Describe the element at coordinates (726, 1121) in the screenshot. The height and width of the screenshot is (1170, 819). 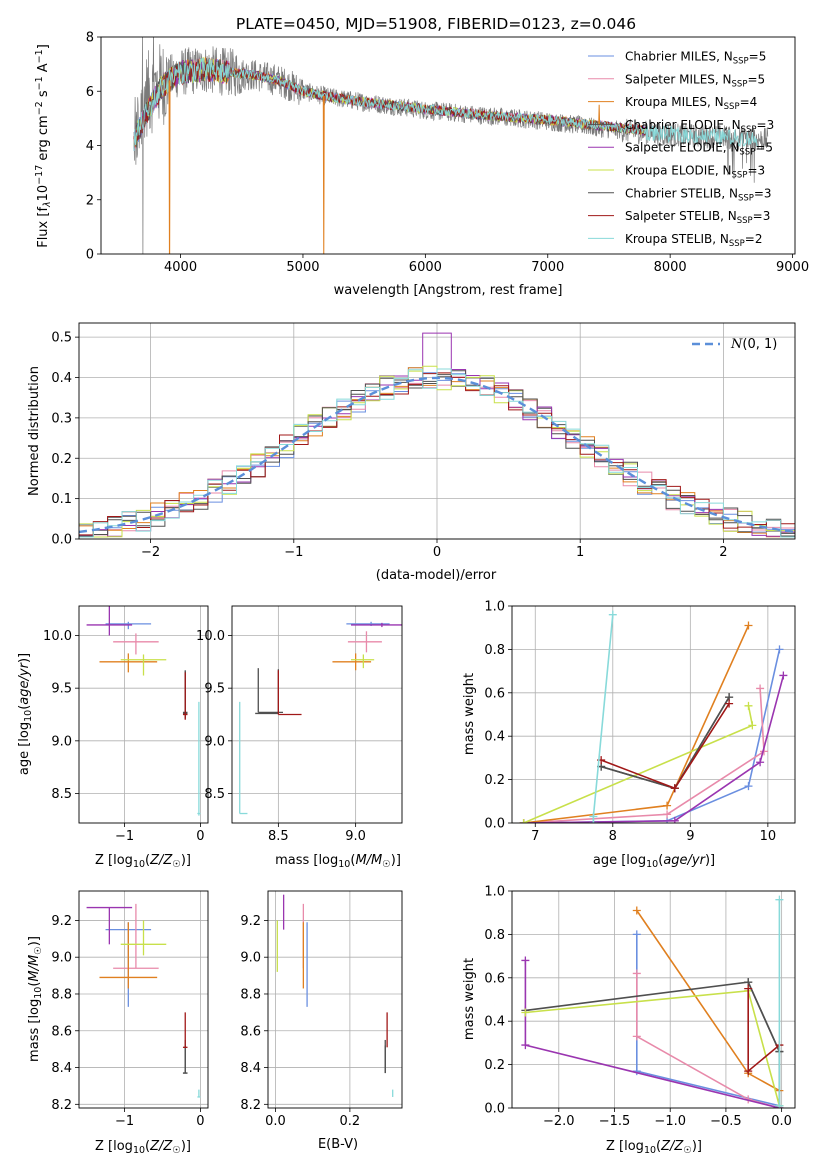
I see `x-tick-label: −0.5` at that location.